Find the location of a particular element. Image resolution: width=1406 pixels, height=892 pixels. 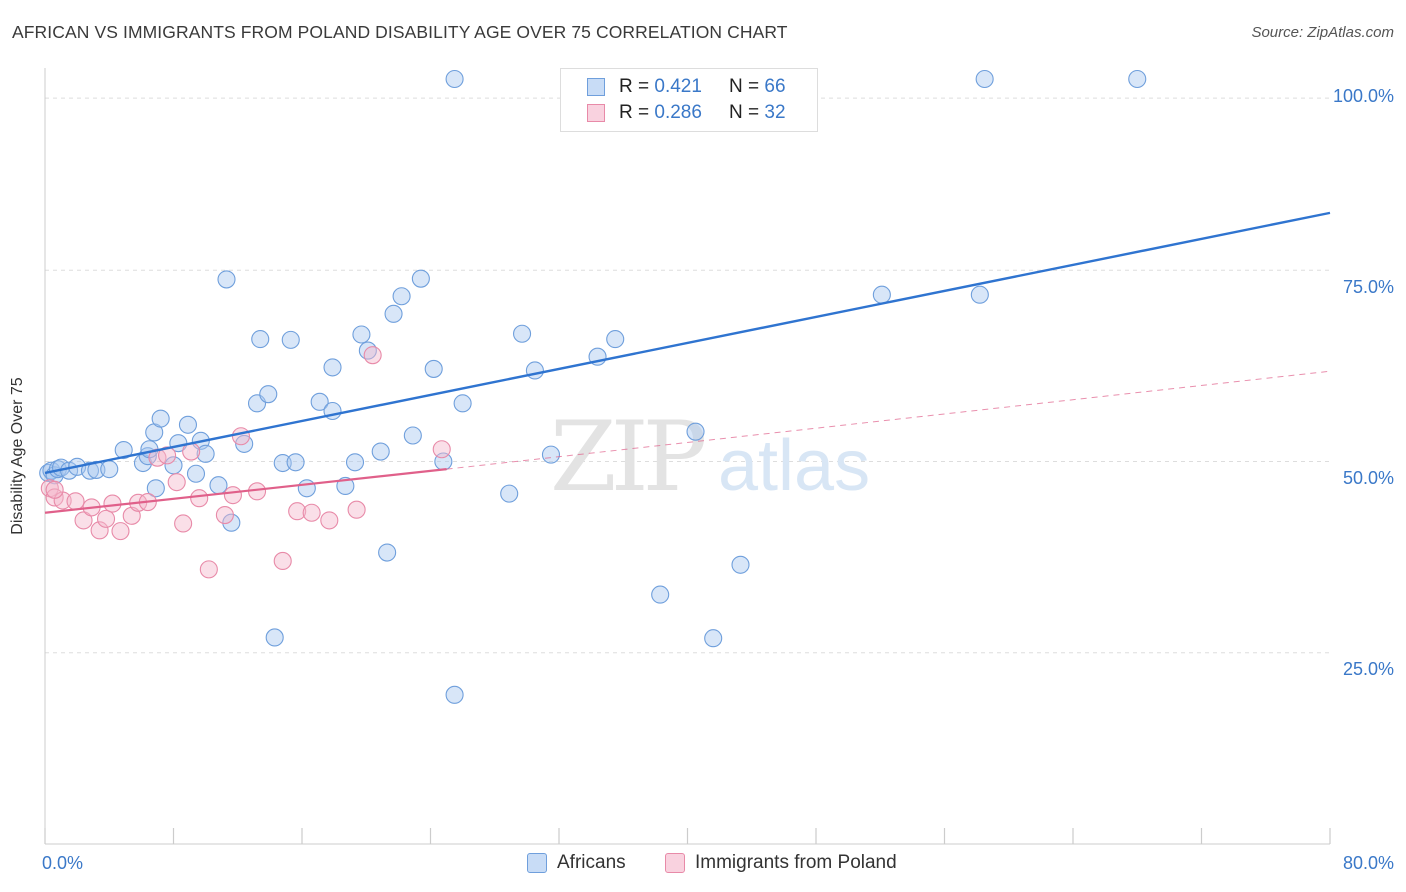

x-tick-label: 80.0% is located at coordinates (1368, 863).